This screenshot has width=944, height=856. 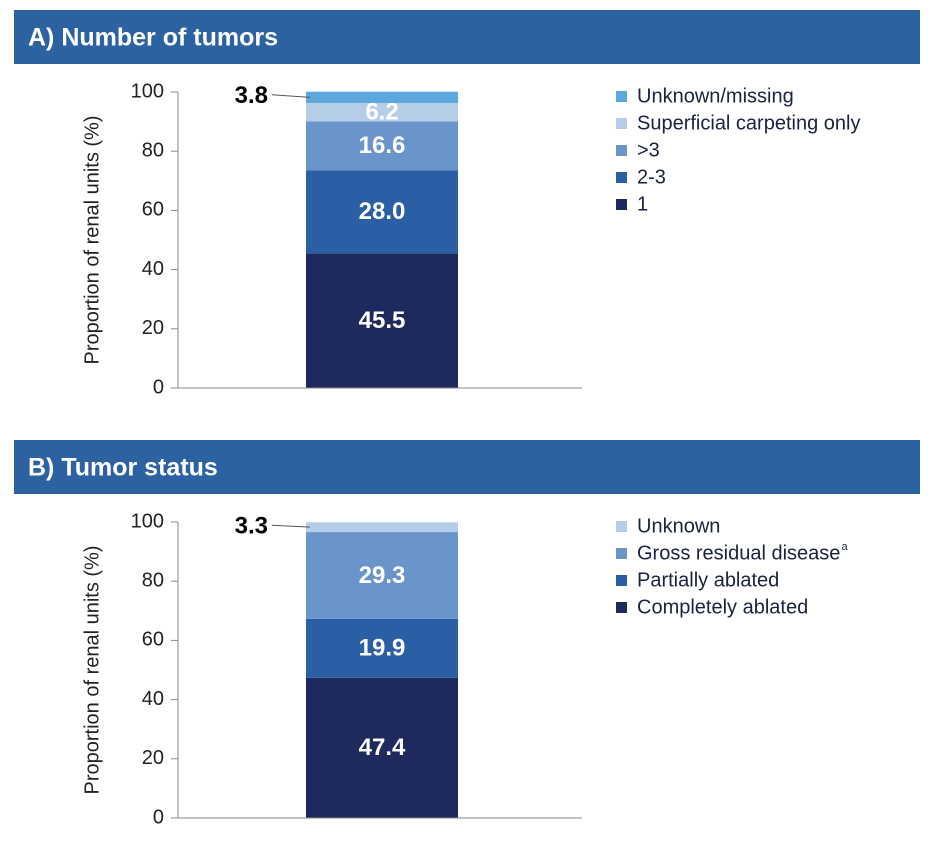 I want to click on value-label: 29.3, so click(x=382, y=575).